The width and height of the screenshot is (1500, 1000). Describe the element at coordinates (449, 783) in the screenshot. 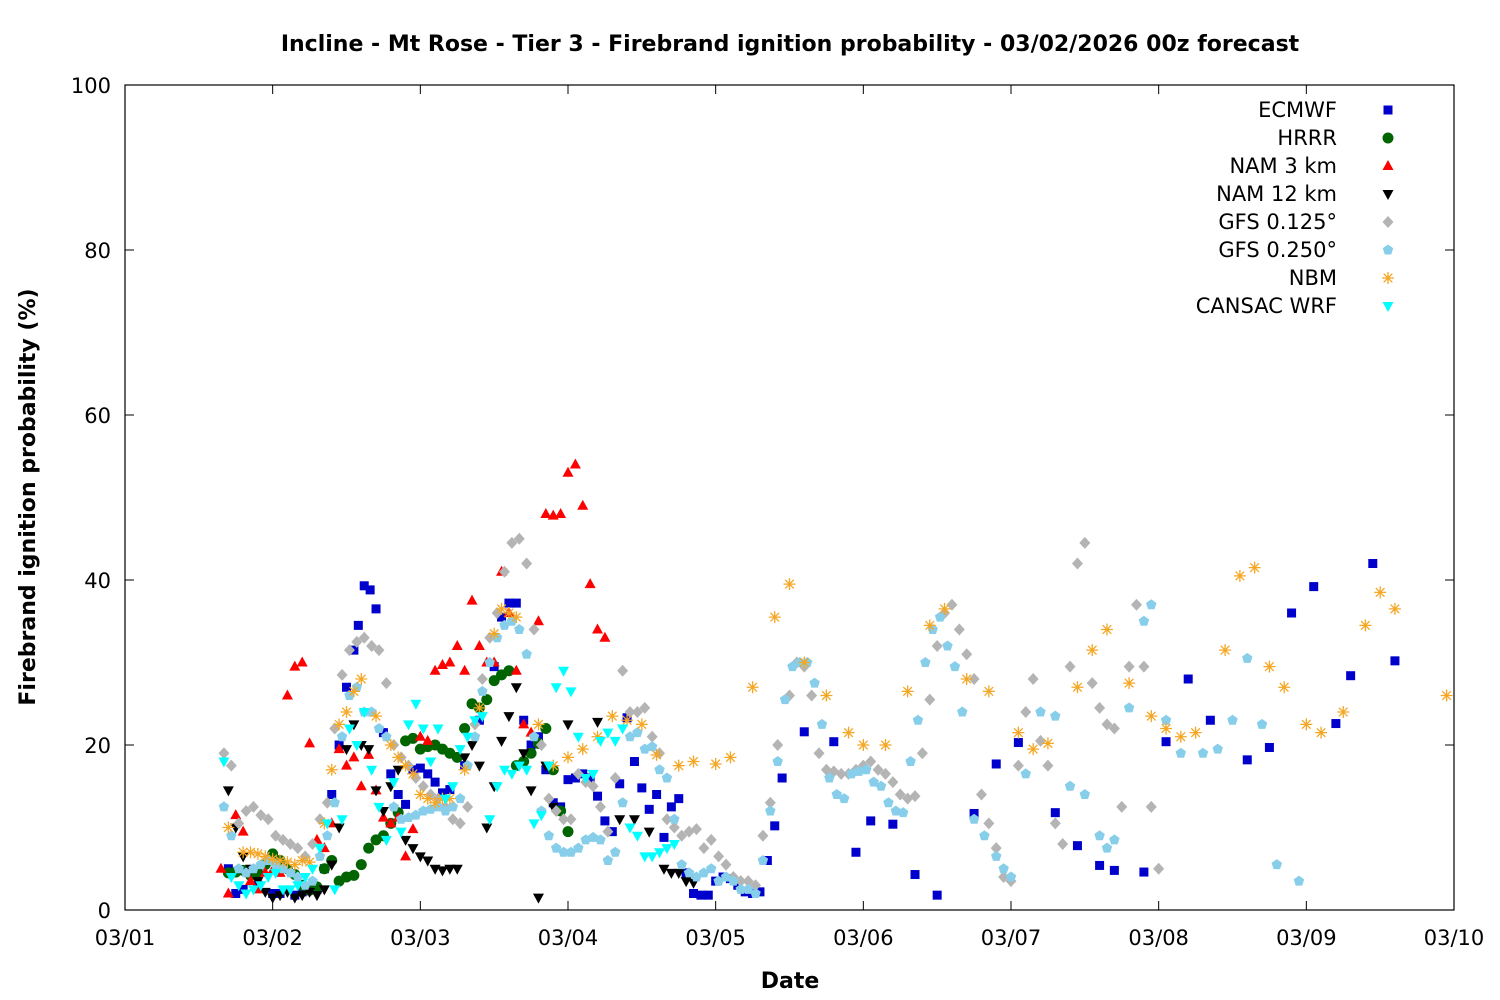

I see `series-cansac-wrf` at that location.